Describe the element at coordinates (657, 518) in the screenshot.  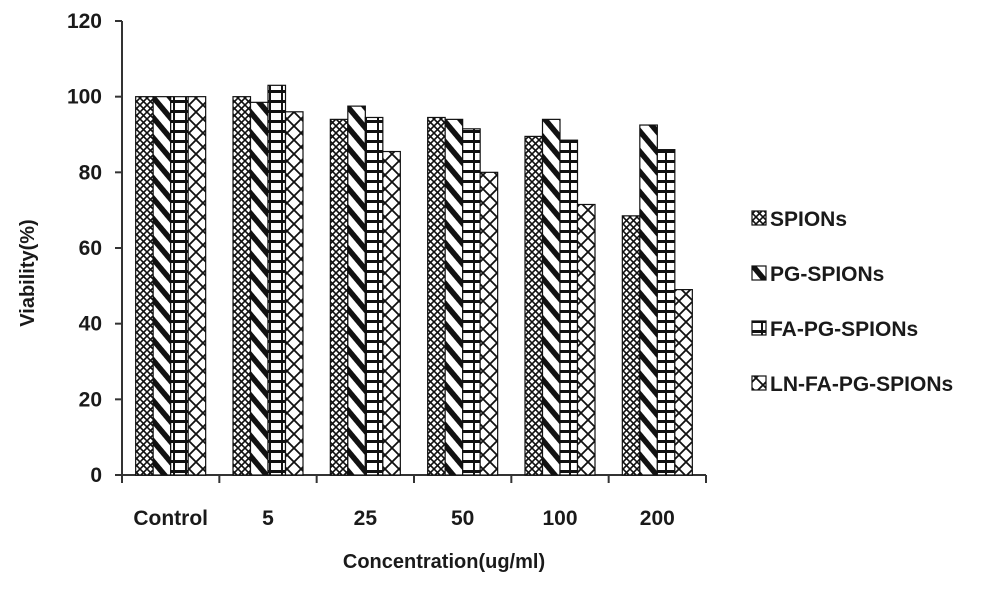
I see `x-tick-label: 200` at that location.